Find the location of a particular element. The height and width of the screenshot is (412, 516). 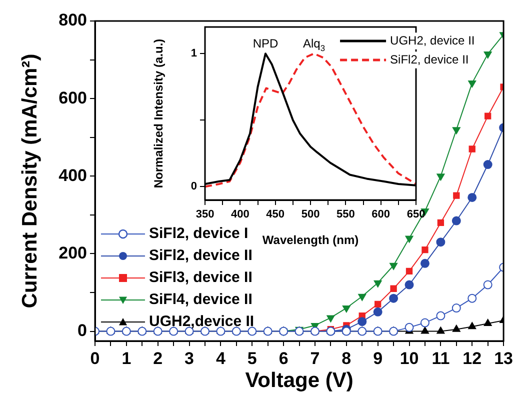

x-tick-label: 7 is located at coordinates (315, 358).